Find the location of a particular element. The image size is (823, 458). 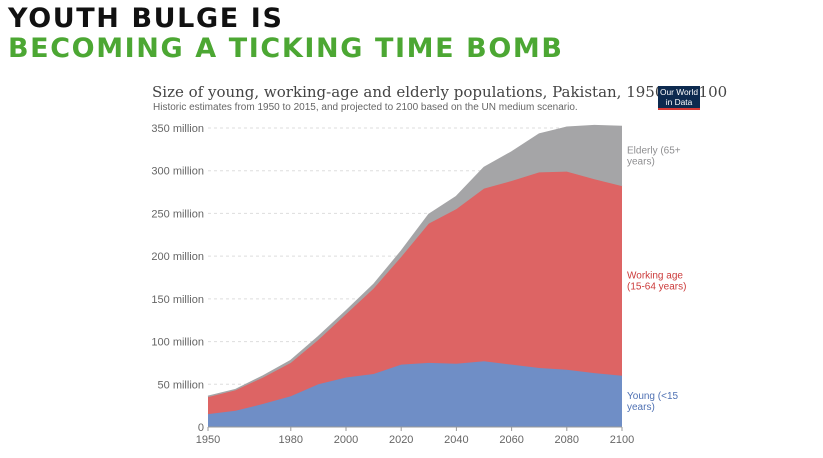

headline-line-2: BECOMING A TICKING TIME BOMB is located at coordinates (286, 48).